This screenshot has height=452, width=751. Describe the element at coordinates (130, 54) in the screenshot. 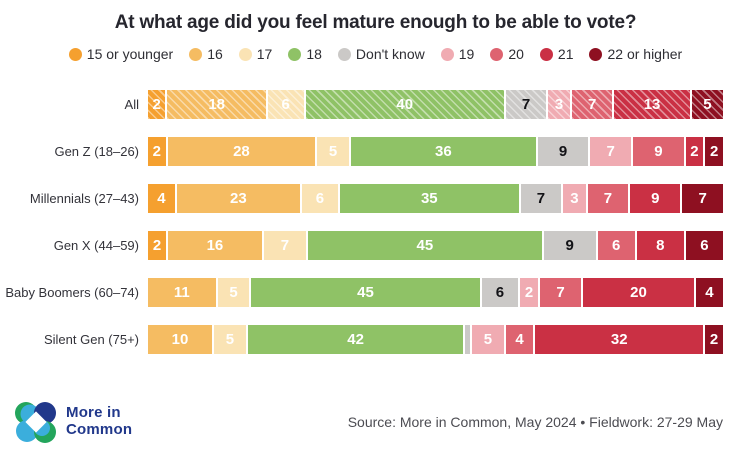

I see `legend-label: 15 or younger` at that location.